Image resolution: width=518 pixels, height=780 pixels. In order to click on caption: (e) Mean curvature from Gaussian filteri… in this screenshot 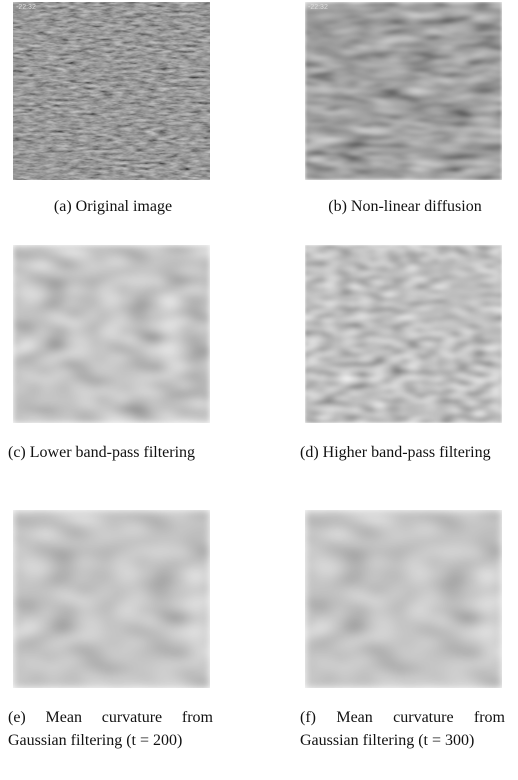, I will do `click(110, 729)`.